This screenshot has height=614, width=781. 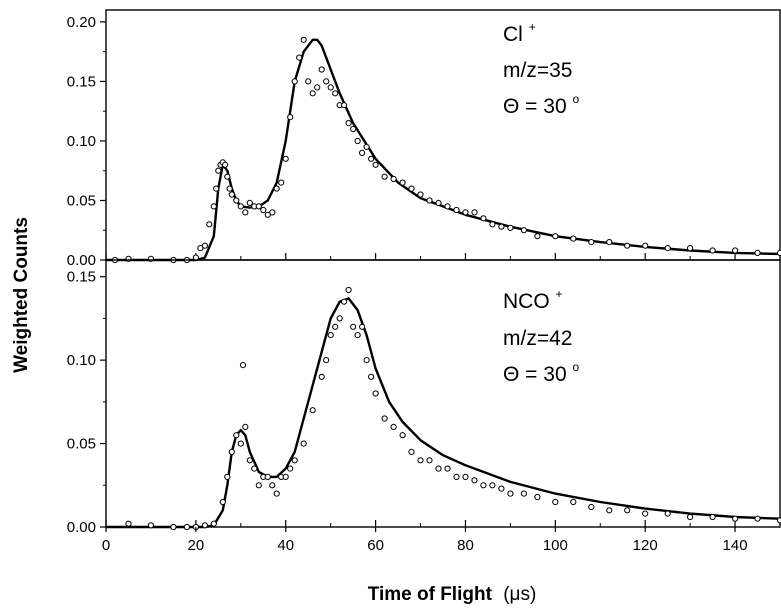 What do you see at coordinates (21, 295) in the screenshot?
I see `y-axis-title: Weighted Counts` at bounding box center [21, 295].